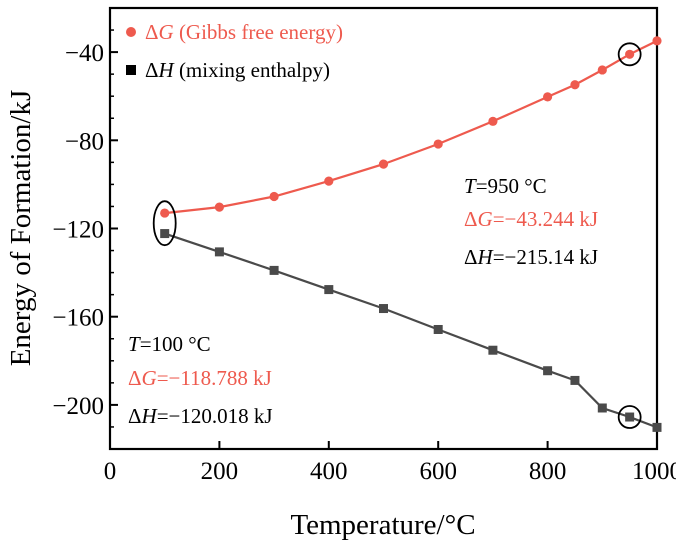 The height and width of the screenshot is (546, 676). Describe the element at coordinates (164, 223) in the screenshot. I see `highlight-ellipse` at that location.